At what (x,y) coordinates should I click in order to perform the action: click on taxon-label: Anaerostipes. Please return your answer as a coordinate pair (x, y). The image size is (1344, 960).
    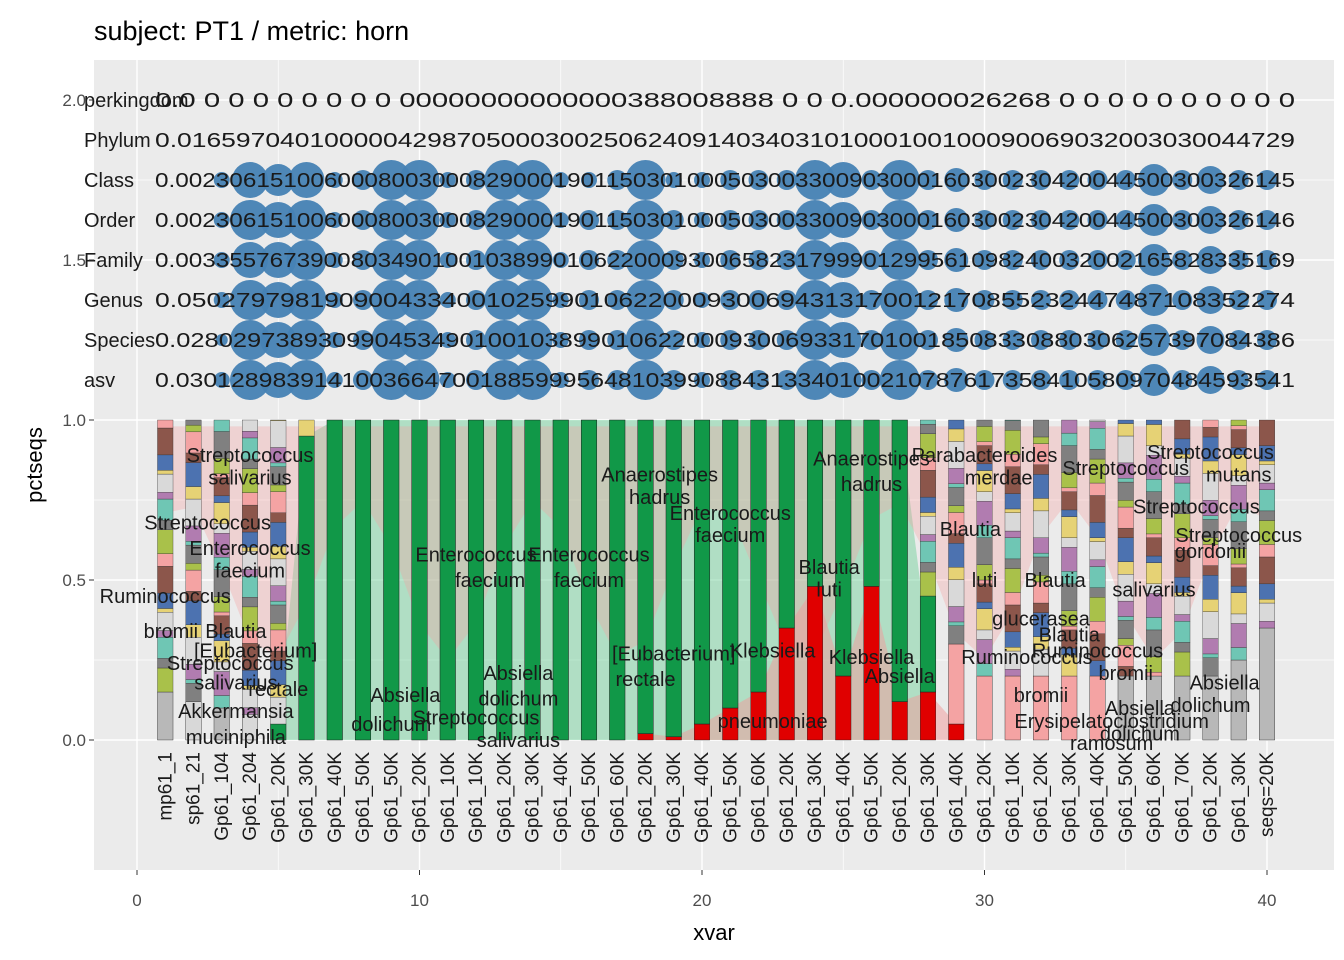
    Looking at the image, I should click on (659, 475).